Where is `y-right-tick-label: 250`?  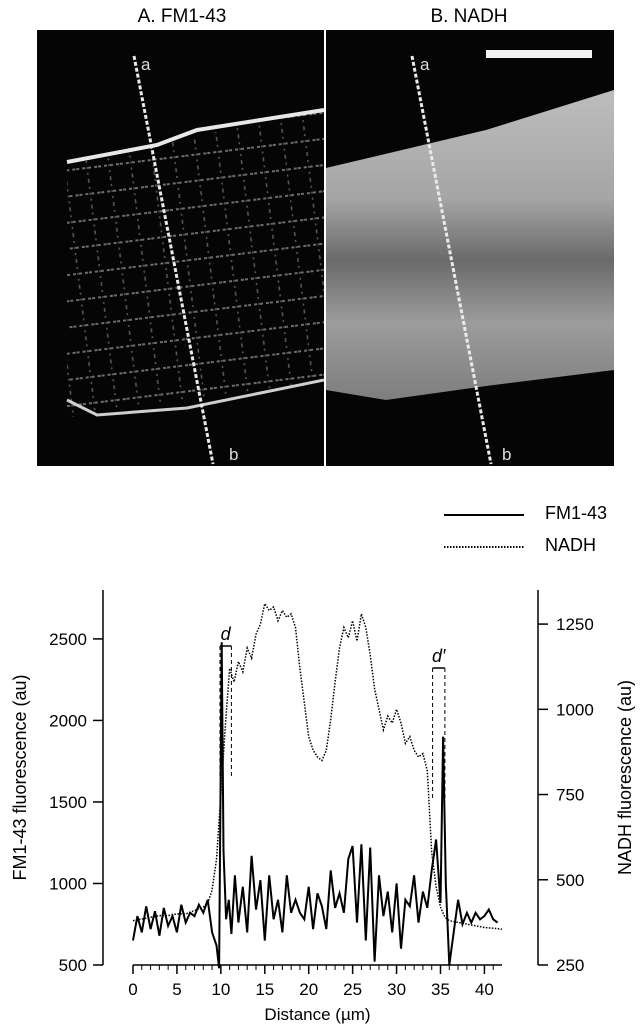
y-right-tick-label: 250 is located at coordinates (570, 965).